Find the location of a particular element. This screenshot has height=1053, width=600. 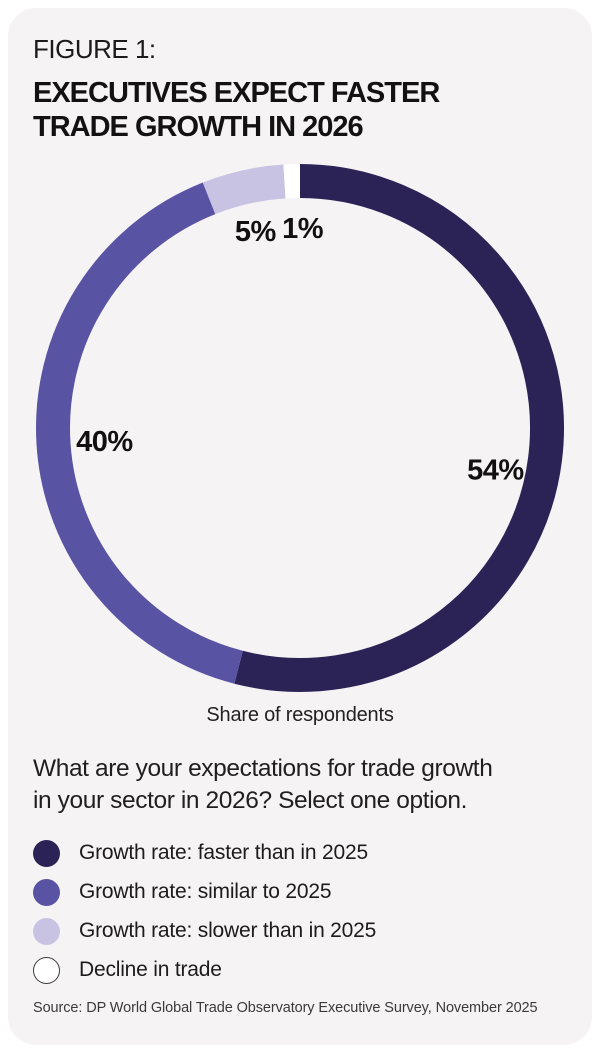

donut-segment-label-2: 5% is located at coordinates (256, 232).